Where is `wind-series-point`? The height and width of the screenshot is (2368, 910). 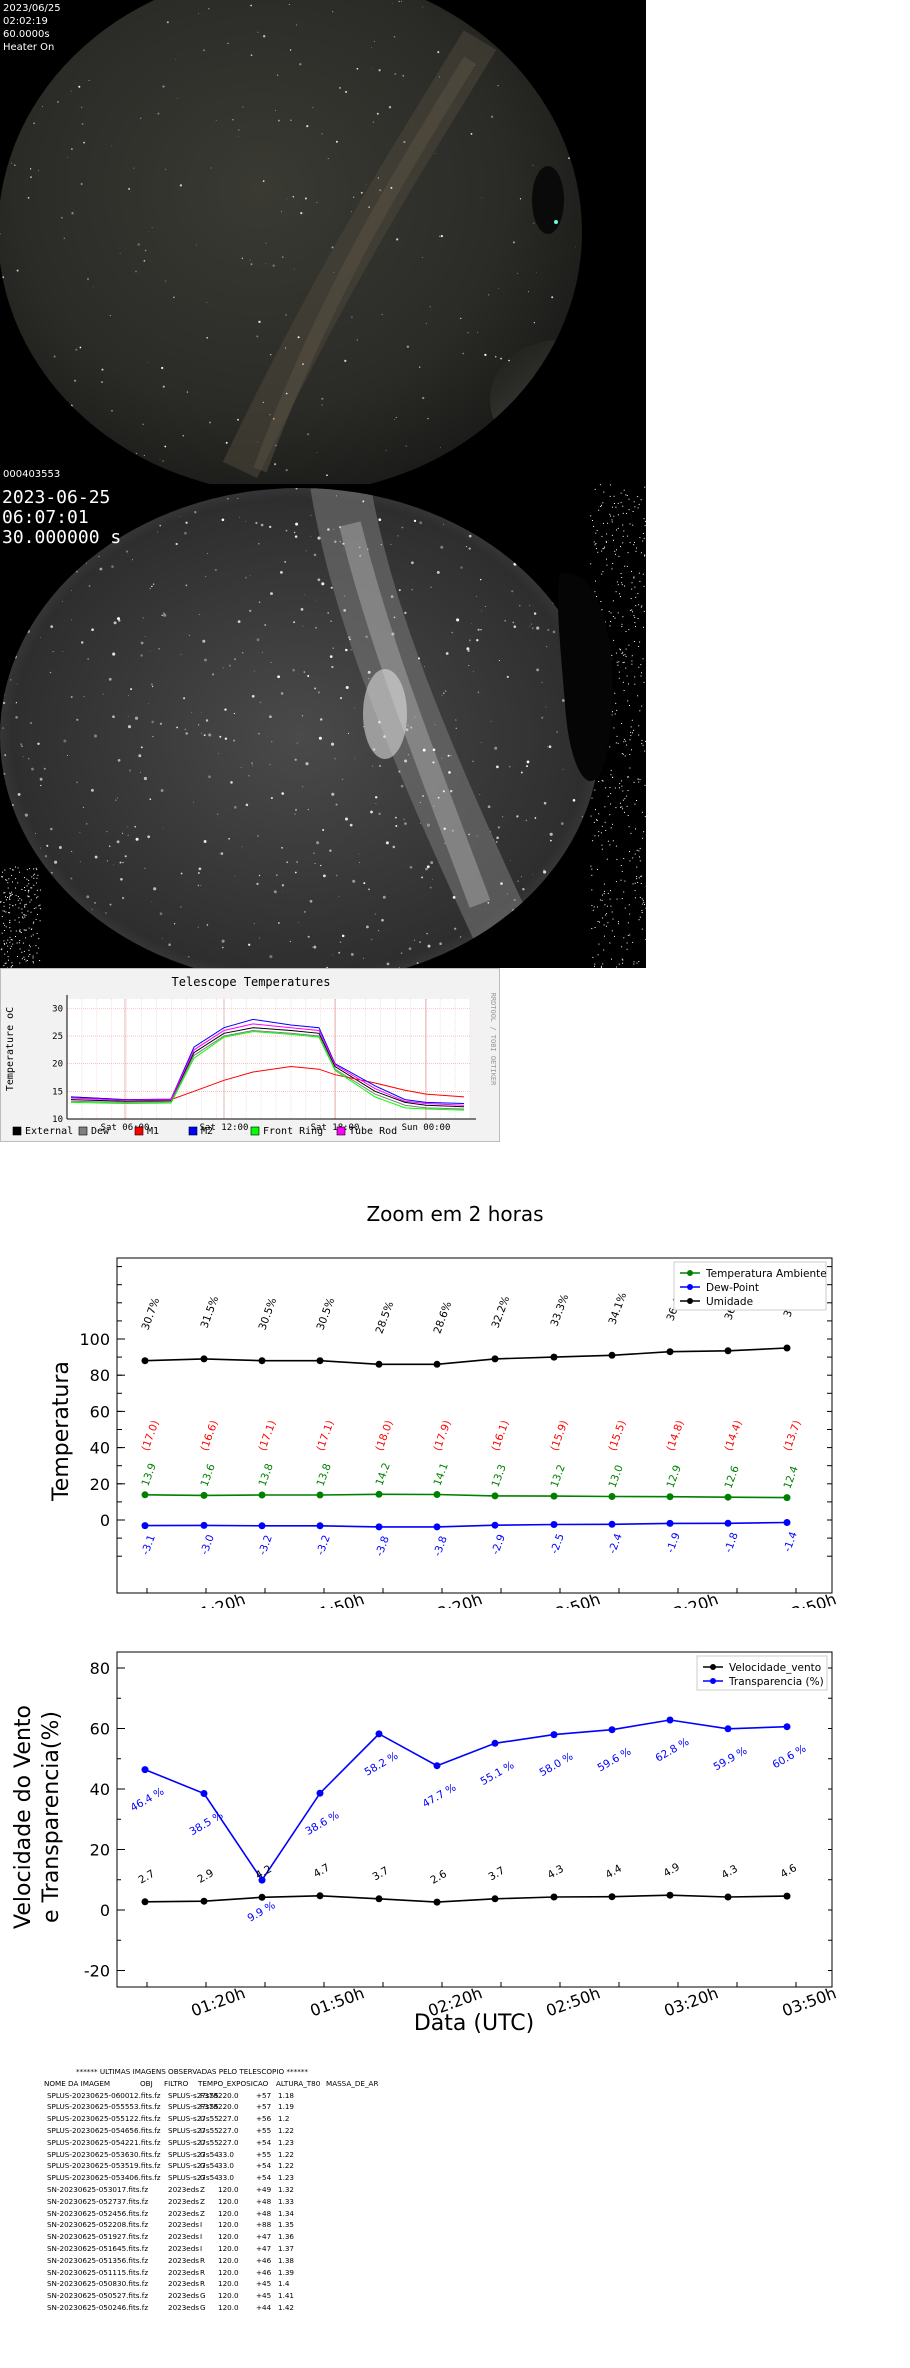
wind-series-point is located at coordinates (262, 1897).